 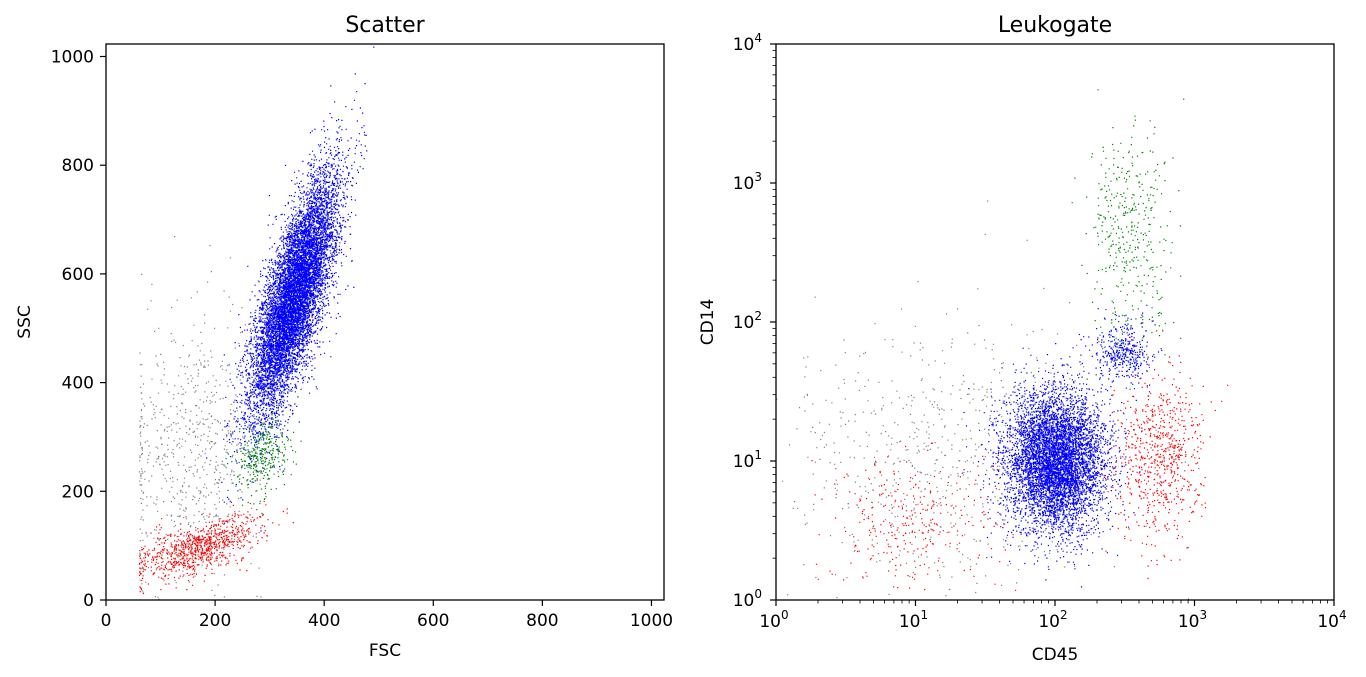 What do you see at coordinates (747, 321) in the screenshot?
I see `y-tick-label: 10²` at bounding box center [747, 321].